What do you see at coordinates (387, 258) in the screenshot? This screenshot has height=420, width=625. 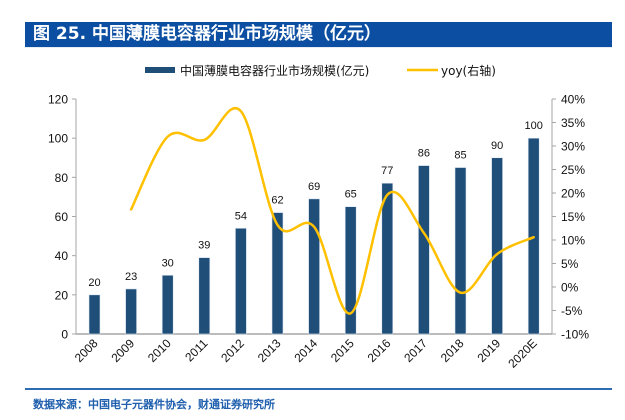 I see `bar-2016` at bounding box center [387, 258].